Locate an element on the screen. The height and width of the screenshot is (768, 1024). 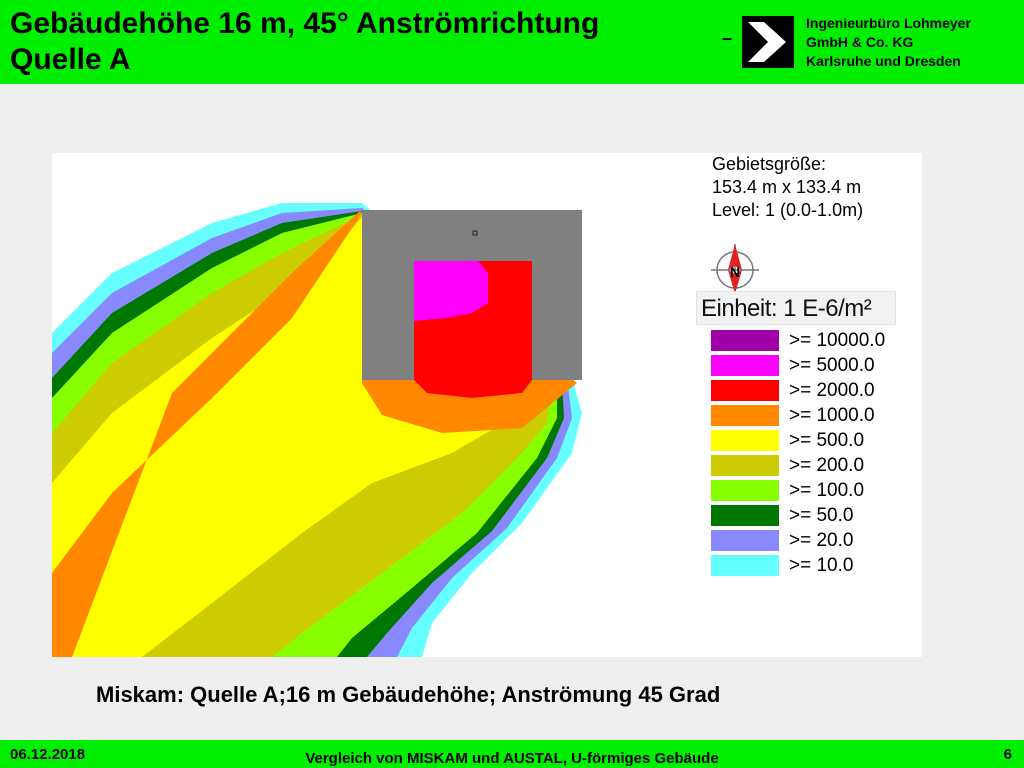
unit-label: Einheit: 1 E-6/m² is located at coordinates (796, 308).